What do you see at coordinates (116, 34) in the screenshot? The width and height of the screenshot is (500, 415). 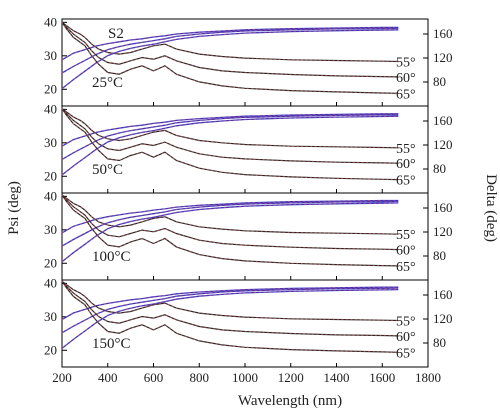 I see `sample-label: S2` at bounding box center [116, 34].